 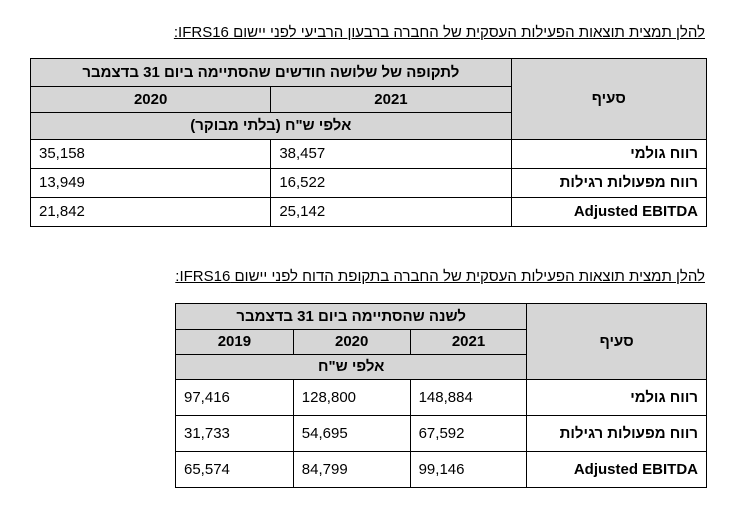 I want to click on cell-value: 21,842, so click(x=150, y=212).